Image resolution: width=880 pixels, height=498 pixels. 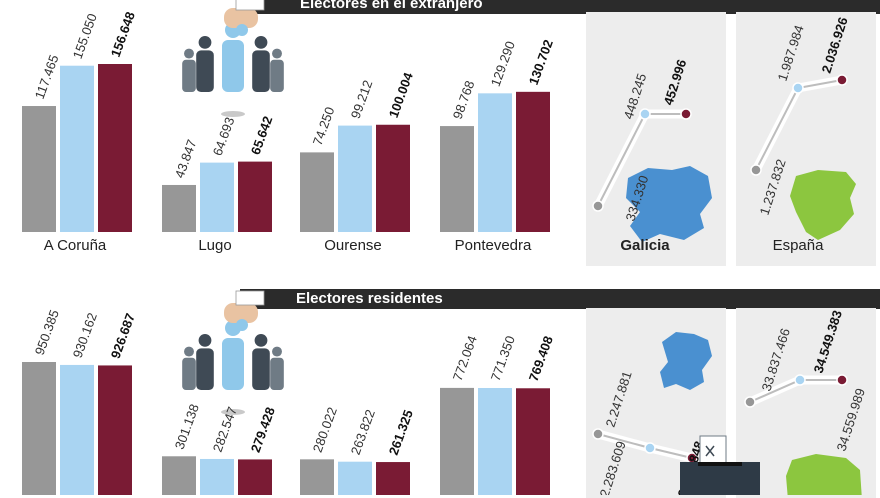 I want to click on ballot-box-mark, so click(x=710, y=451).